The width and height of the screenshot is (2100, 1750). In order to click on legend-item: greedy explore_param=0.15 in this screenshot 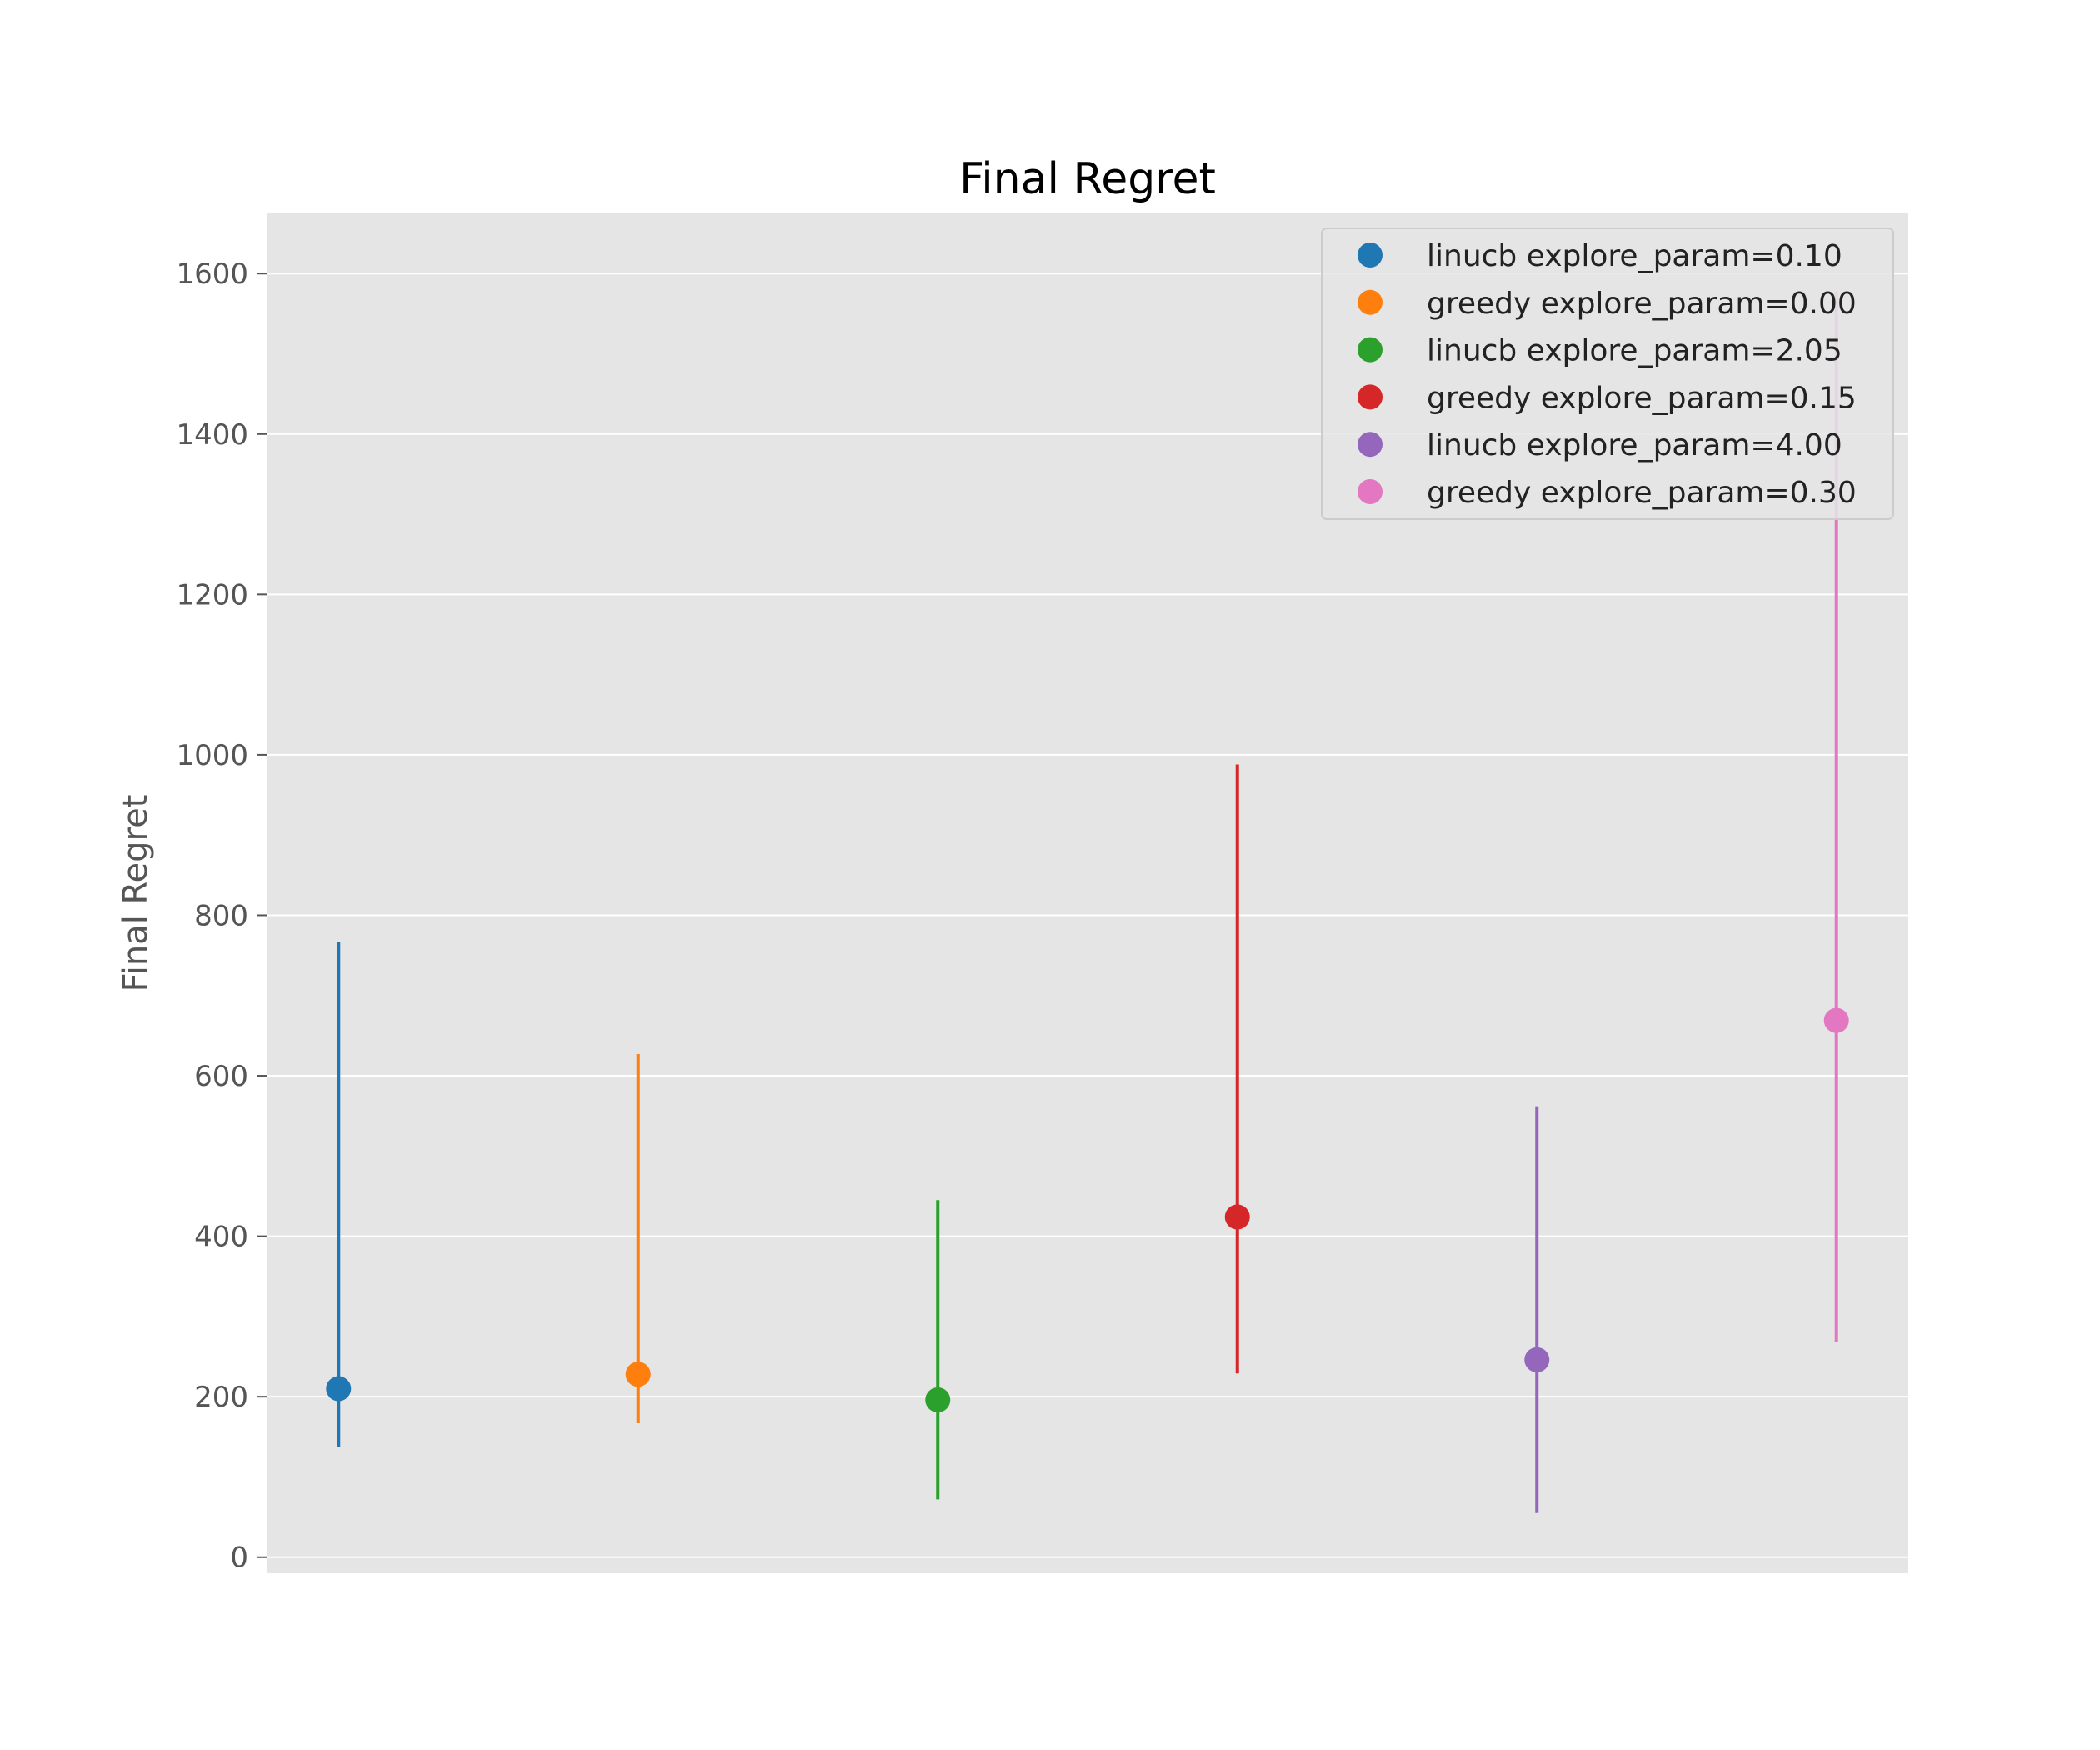, I will do `click(1607, 398)`.